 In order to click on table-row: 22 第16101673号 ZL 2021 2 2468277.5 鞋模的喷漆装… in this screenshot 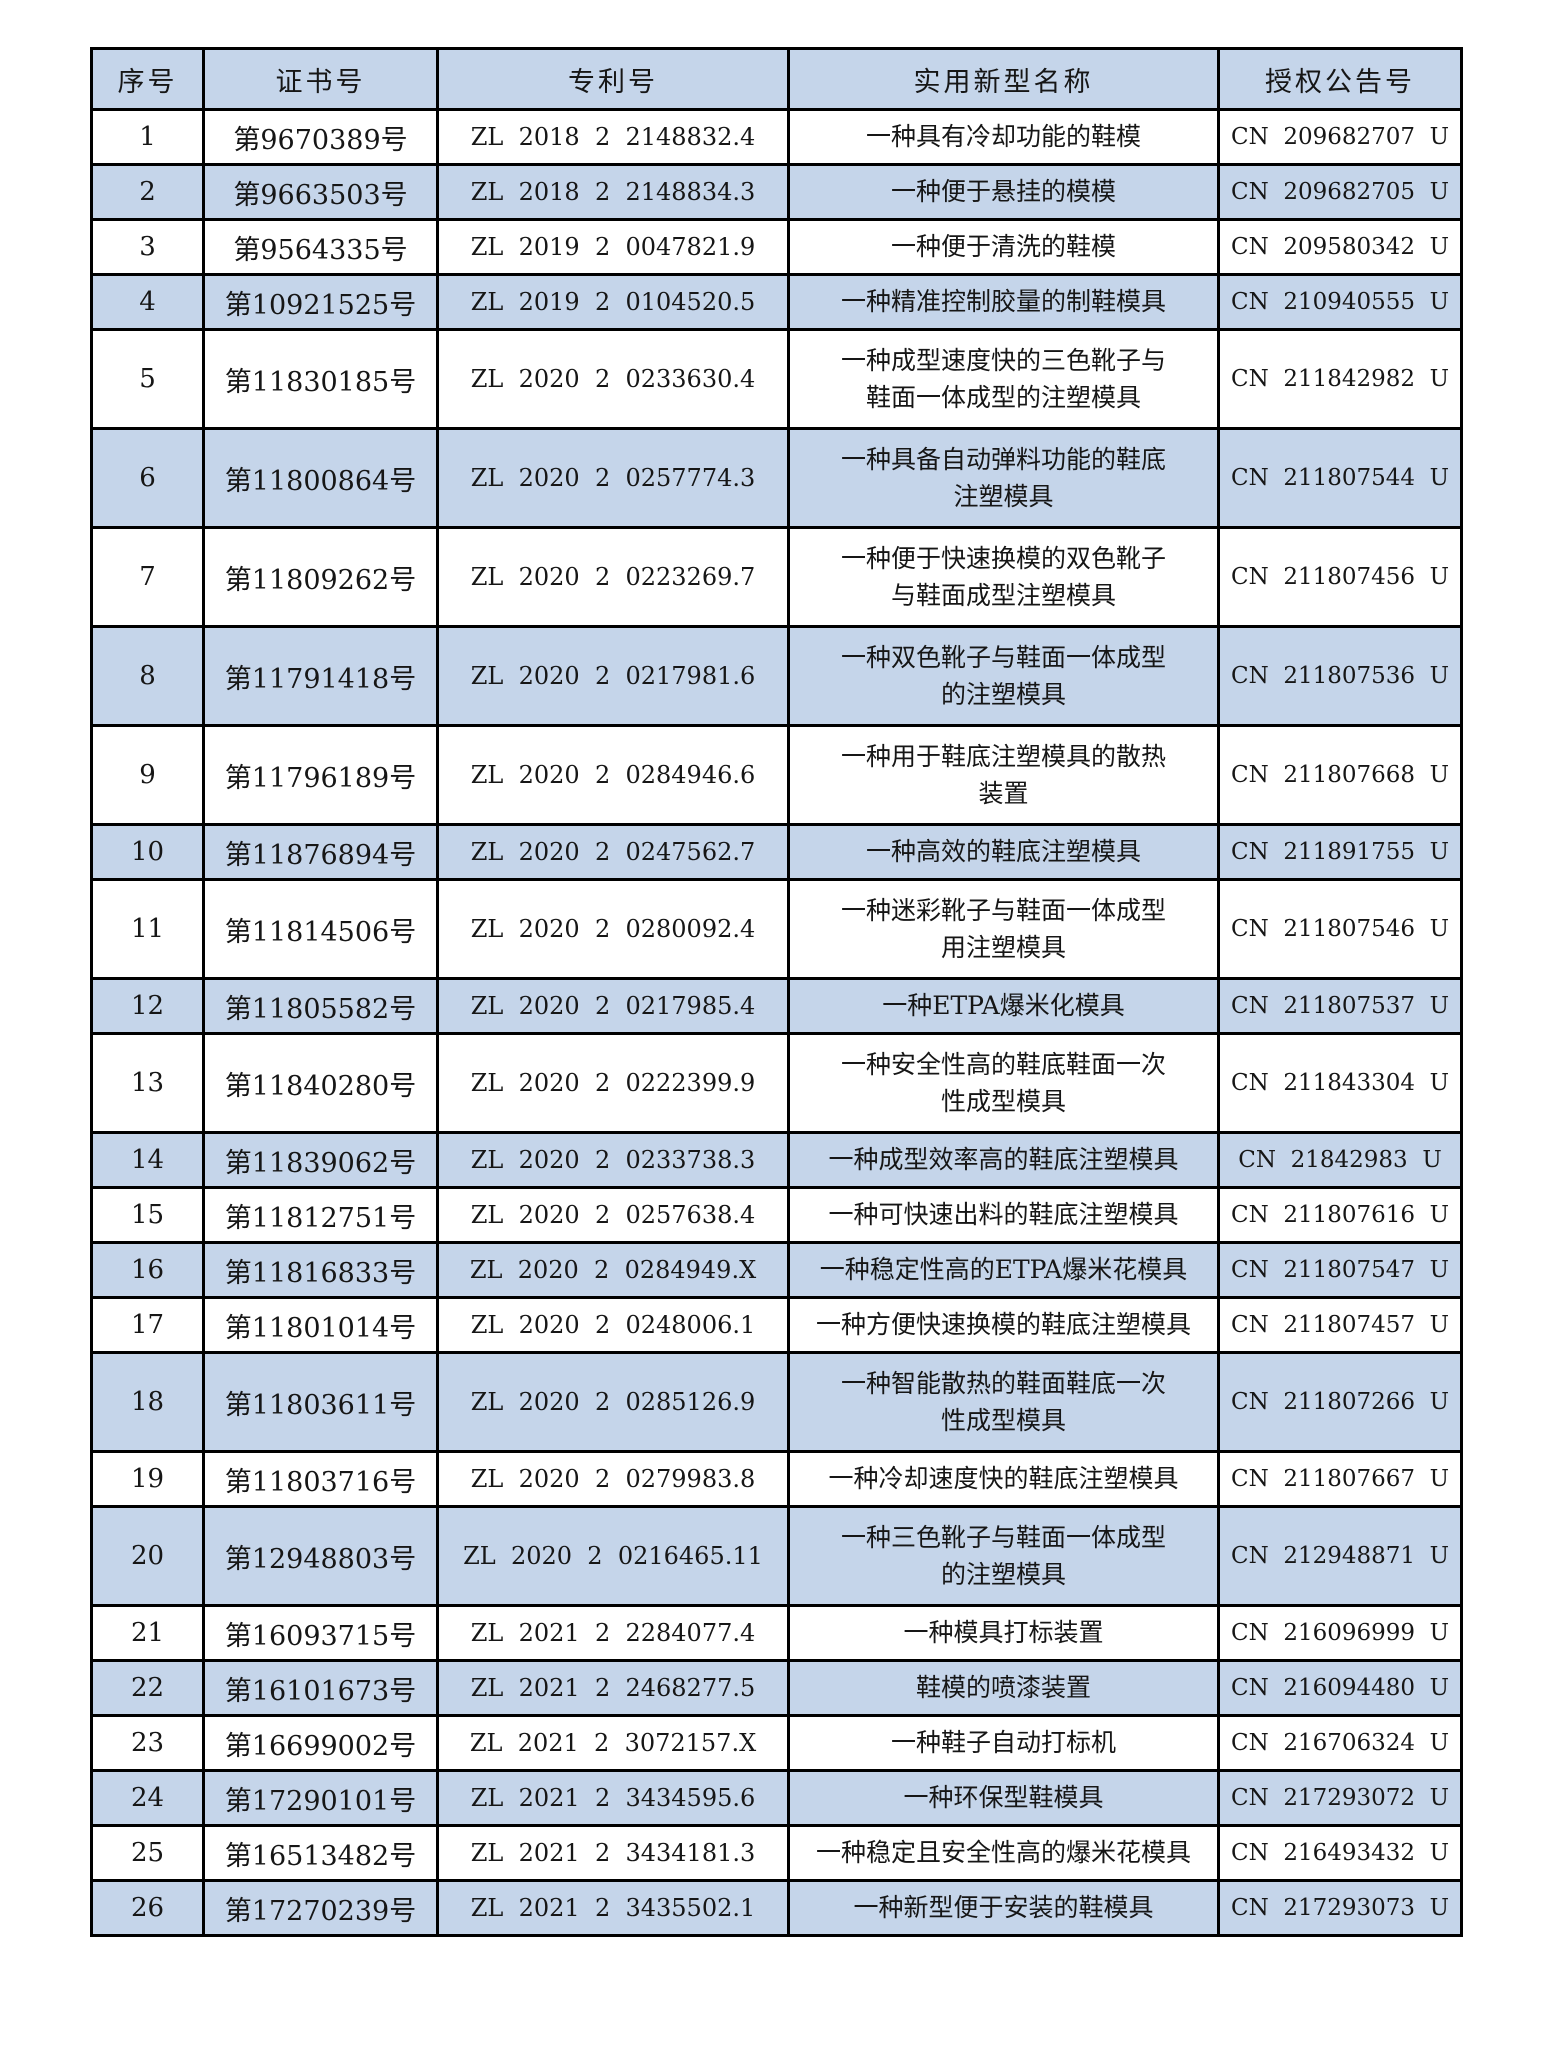, I will do `click(776, 1688)`.